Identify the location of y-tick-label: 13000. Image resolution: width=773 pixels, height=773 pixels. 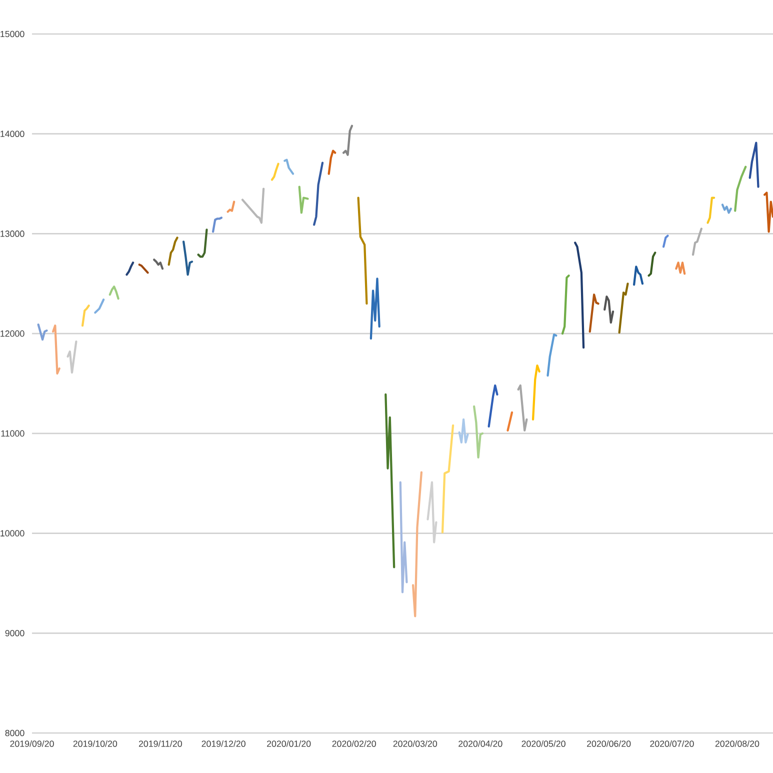
(12, 233).